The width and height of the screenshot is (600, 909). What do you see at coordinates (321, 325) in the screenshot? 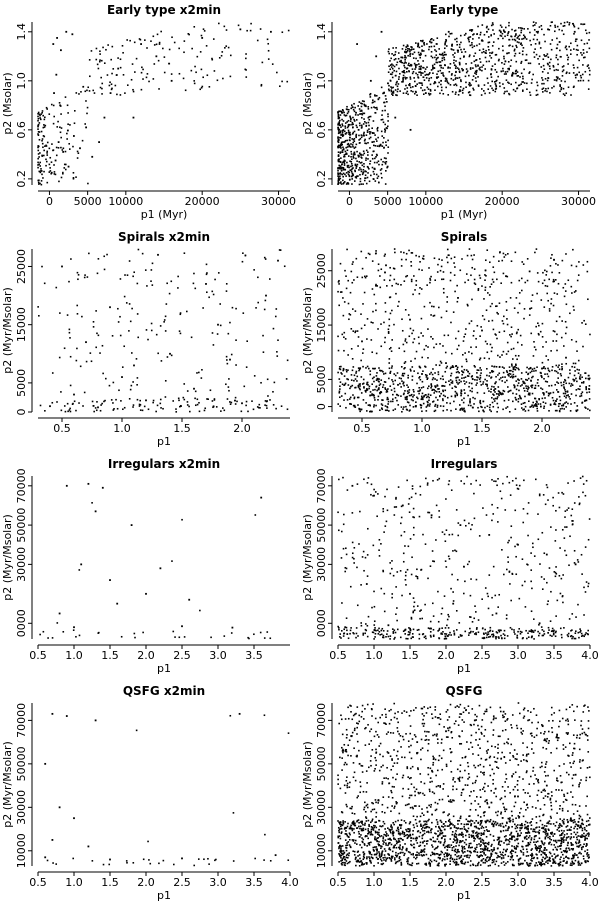
I see `y-tick-label: 15000` at bounding box center [321, 325].